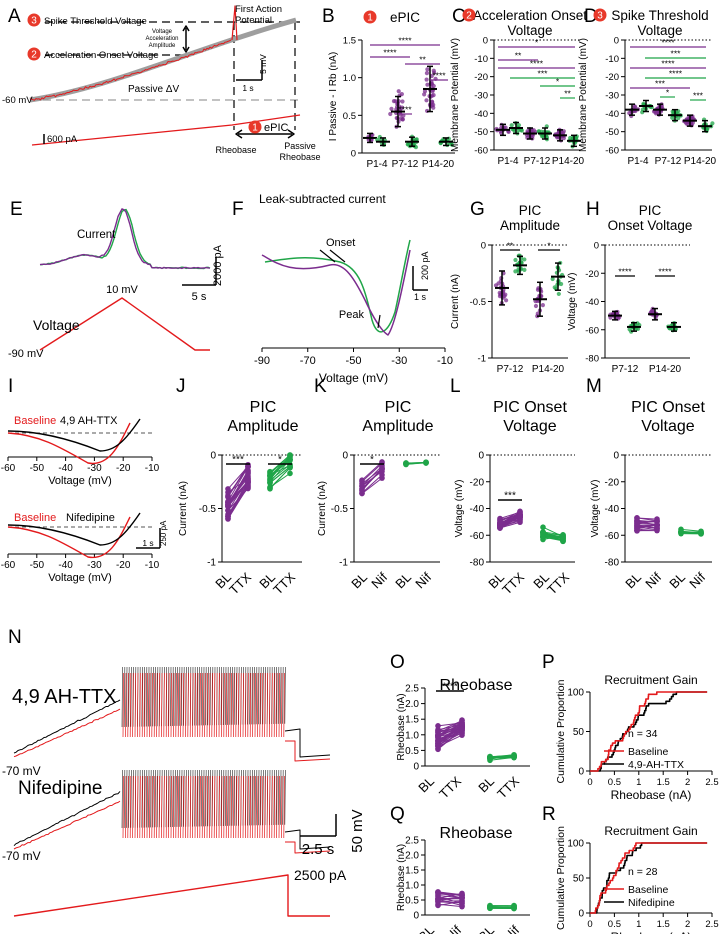  I want to click on panel-a-badge-1-text: 1, so click(255, 128).